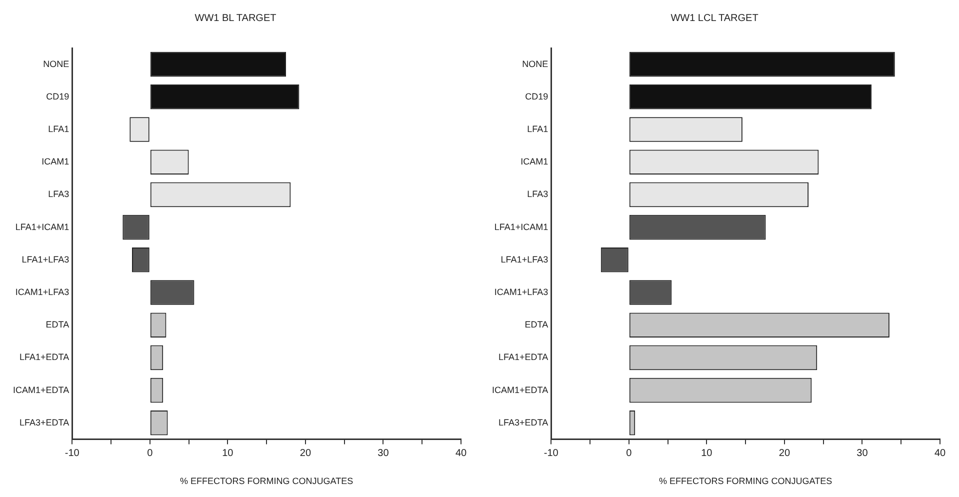  I want to click on chart-title: WW1 LCL TARGET, so click(714, 18).